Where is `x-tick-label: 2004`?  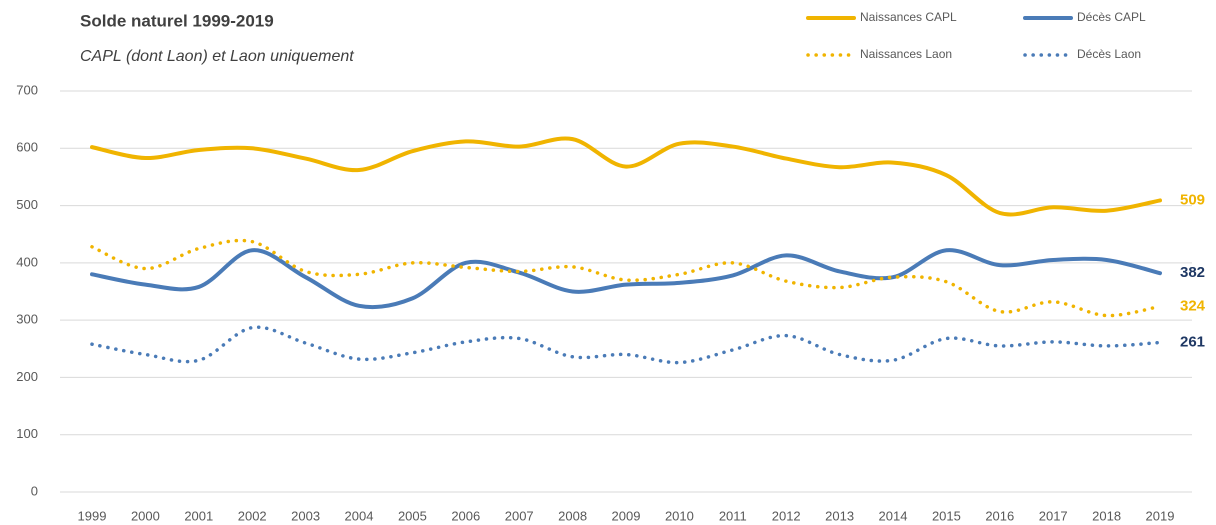 x-tick-label: 2004 is located at coordinates (359, 515).